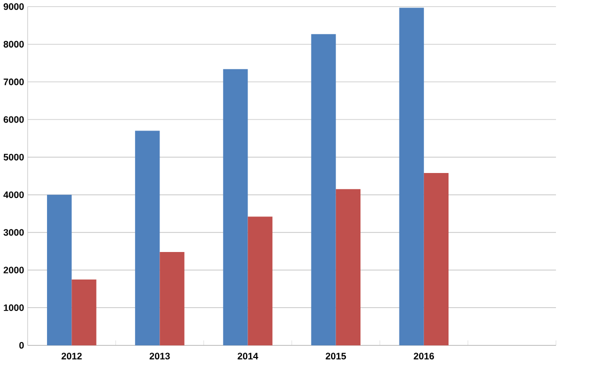 The image size is (600, 376). What do you see at coordinates (248, 356) in the screenshot?
I see `x-tick-label: 2014` at bounding box center [248, 356].